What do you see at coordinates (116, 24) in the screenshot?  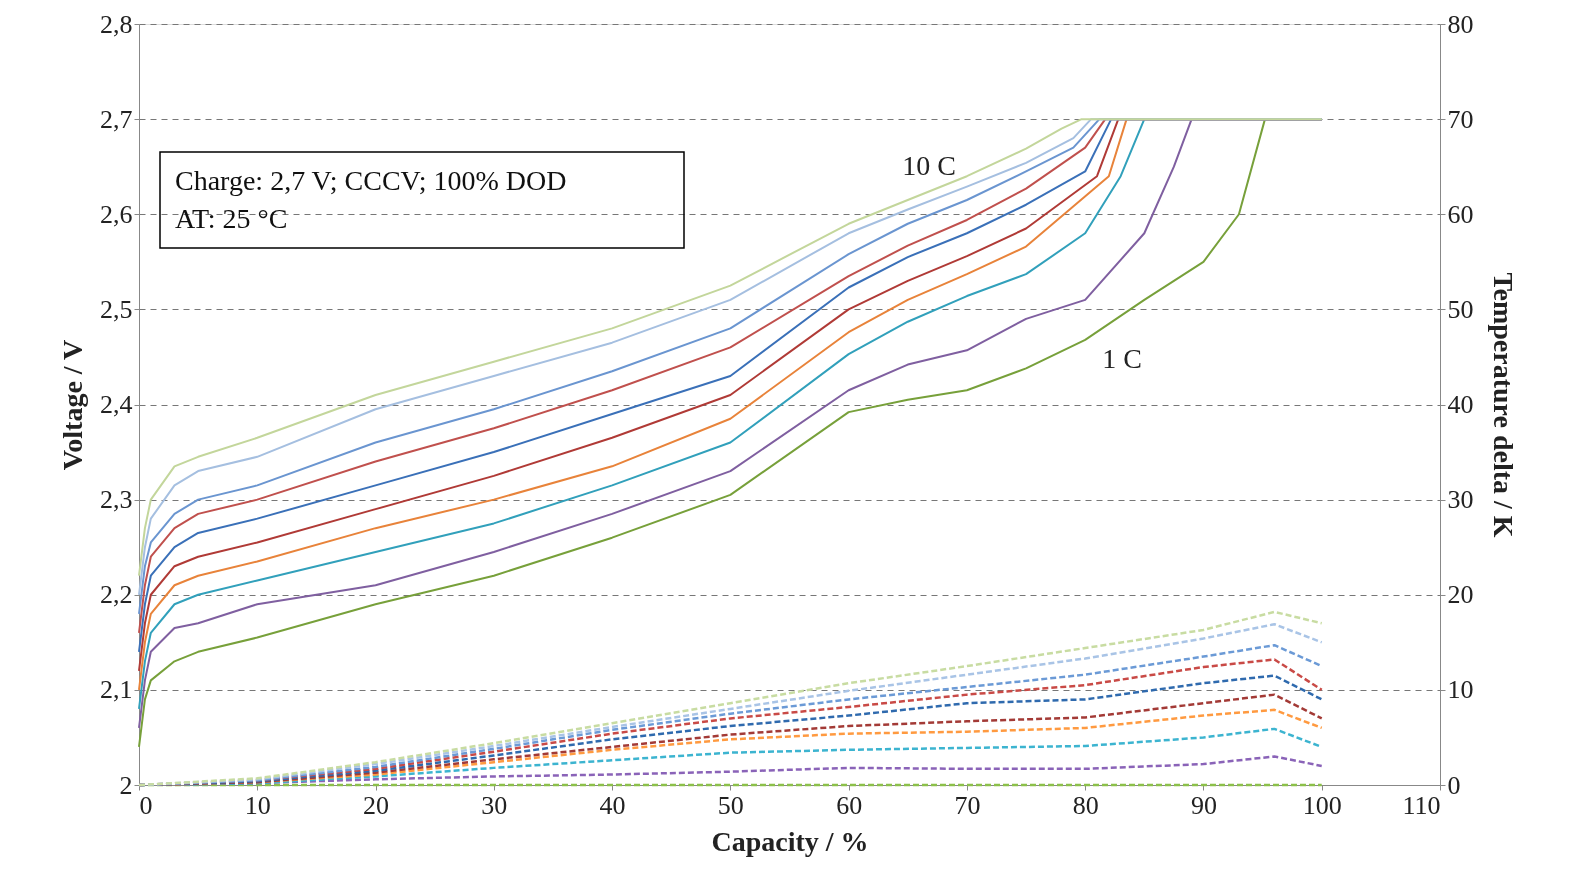 I see `y-tick-label: 2,8` at bounding box center [116, 24].